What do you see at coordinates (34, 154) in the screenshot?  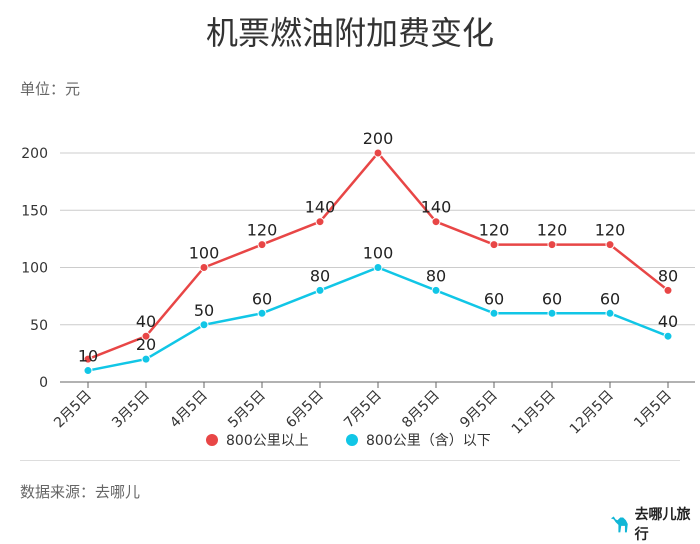 I see `y-tick-label: 200` at bounding box center [34, 154].